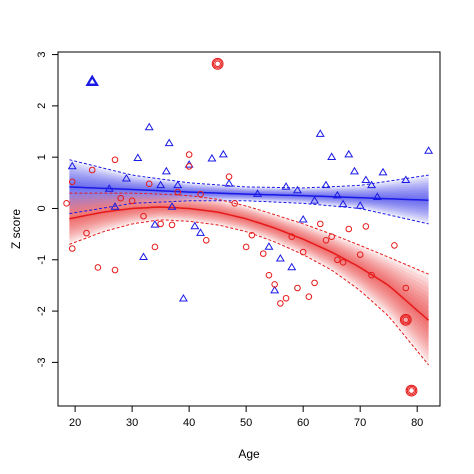  What do you see at coordinates (303, 423) in the screenshot?
I see `x-tick-label-60: 60` at bounding box center [303, 423].